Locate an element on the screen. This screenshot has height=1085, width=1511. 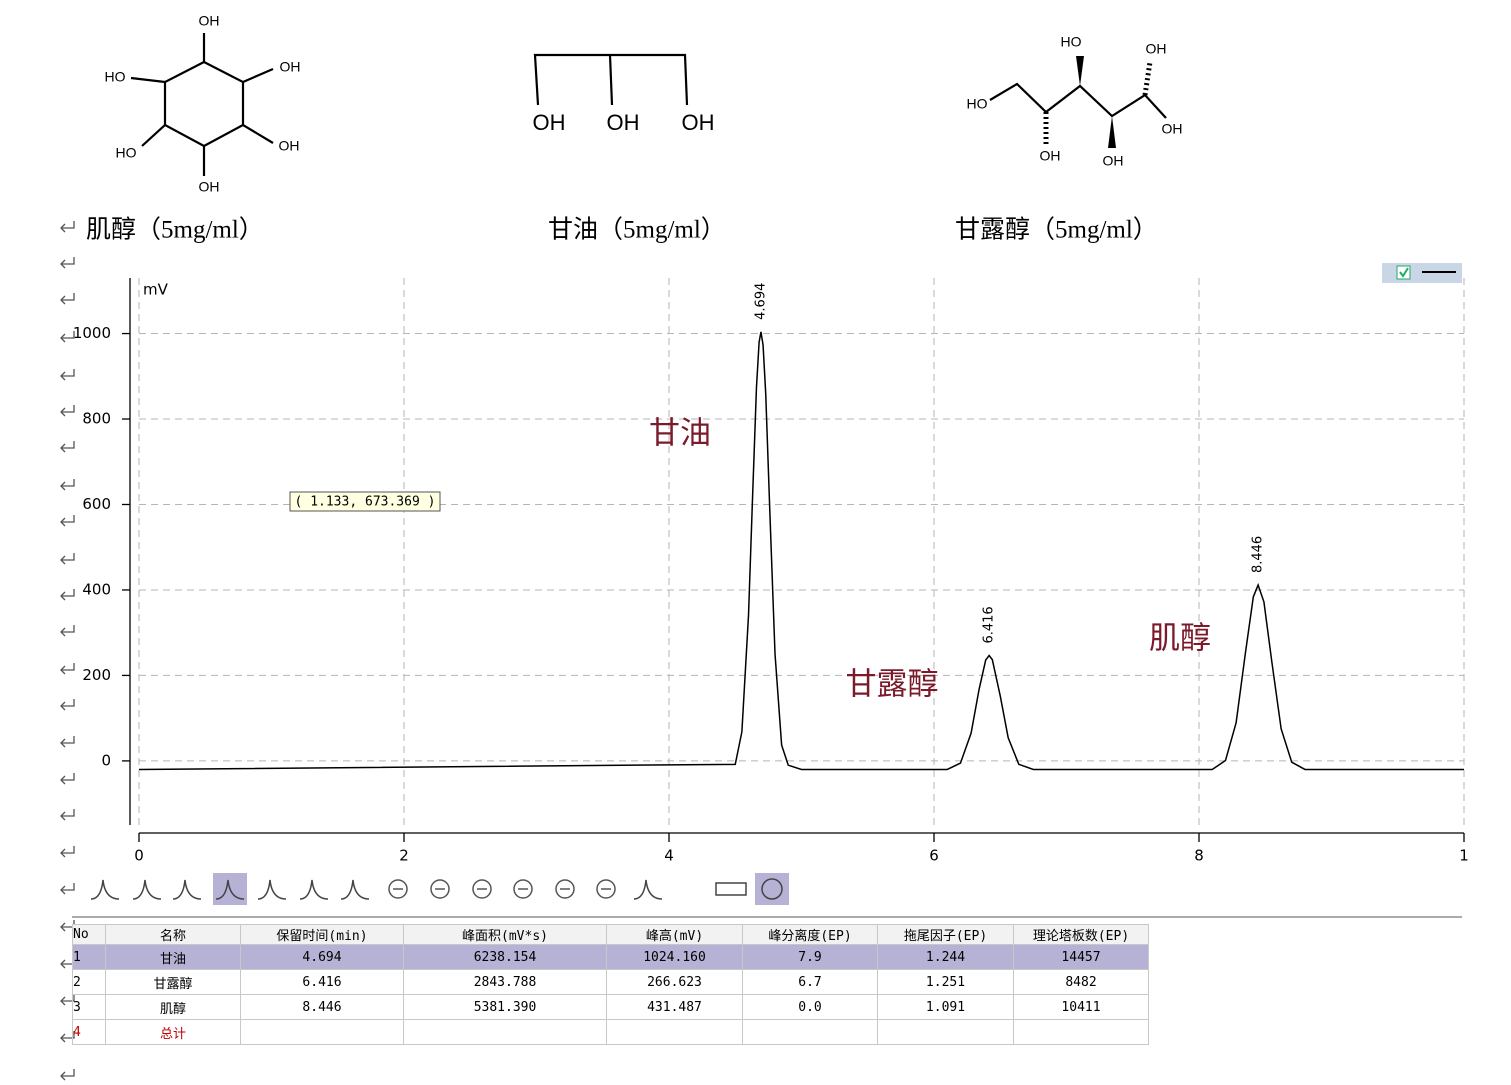
table-row: 2 甘露醇 6.416 2843.788 266.623 6.7 1.251 8482 is located at coordinates (610, 982).